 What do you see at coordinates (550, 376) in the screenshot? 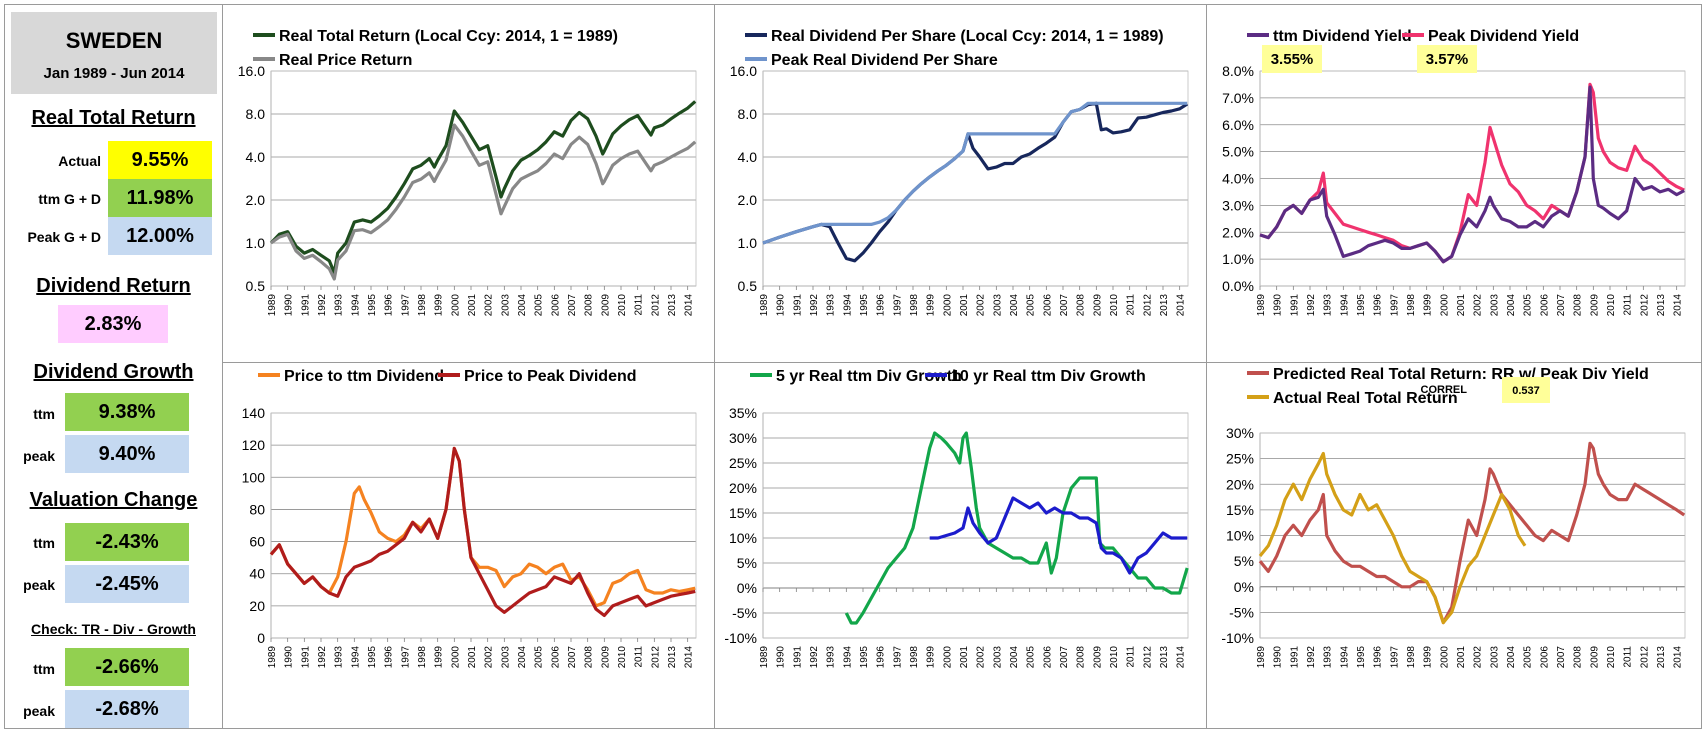
I see `legend-label: Price to Peak Dividend` at bounding box center [550, 376].